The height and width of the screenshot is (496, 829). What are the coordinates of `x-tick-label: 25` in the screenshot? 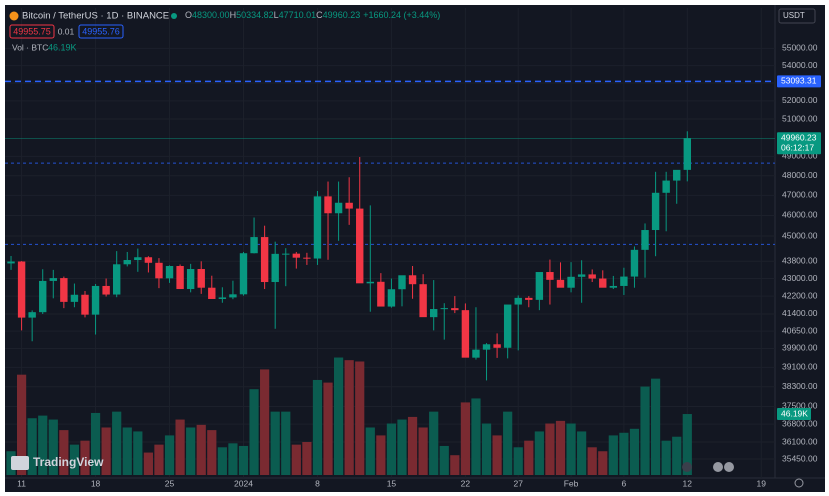 It's located at (170, 483).